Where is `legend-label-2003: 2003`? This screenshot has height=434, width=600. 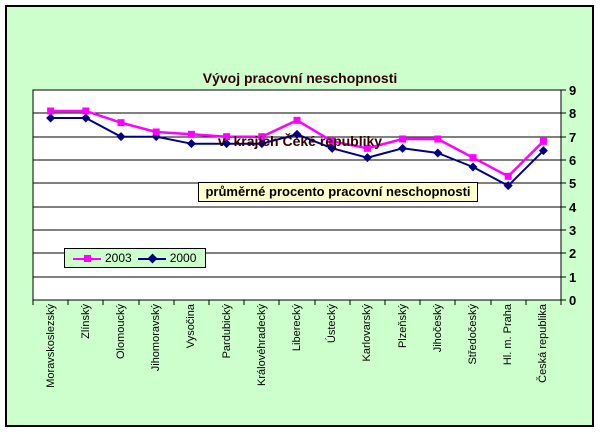 legend-label-2003: 2003 is located at coordinates (118, 258).